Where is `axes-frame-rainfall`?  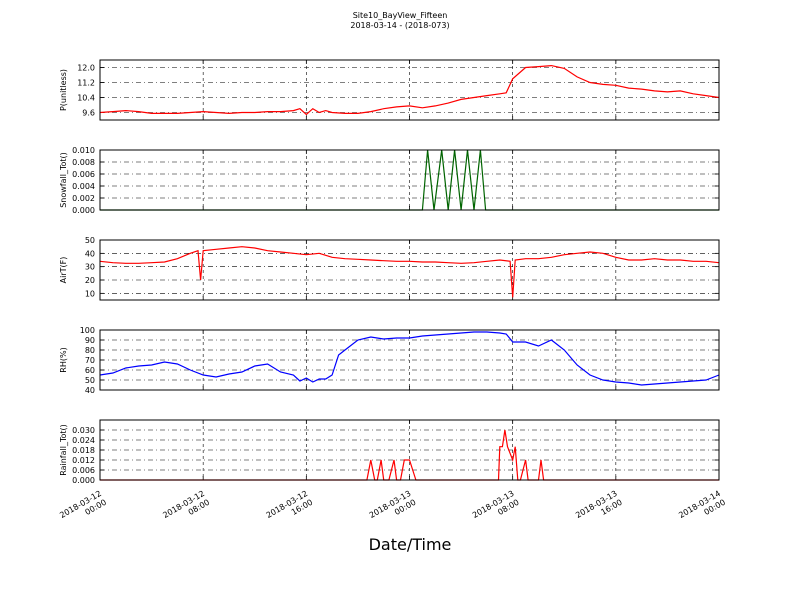 axes-frame-rainfall is located at coordinates (409, 450).